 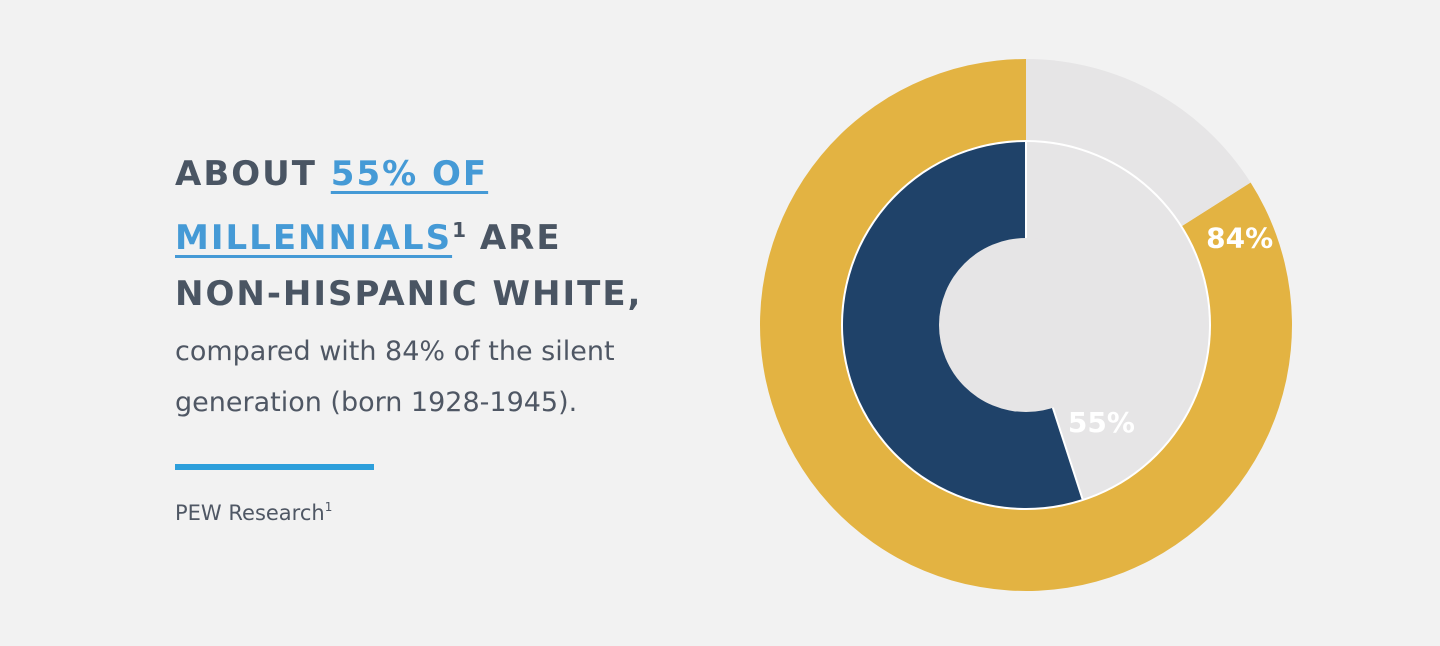 I want to click on inner-value-label: 55%, so click(x=1101, y=422).